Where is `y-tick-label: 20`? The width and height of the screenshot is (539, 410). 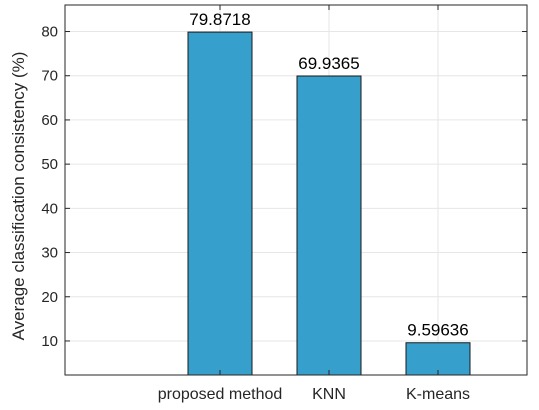
y-tick-label: 20 is located at coordinates (49, 297).